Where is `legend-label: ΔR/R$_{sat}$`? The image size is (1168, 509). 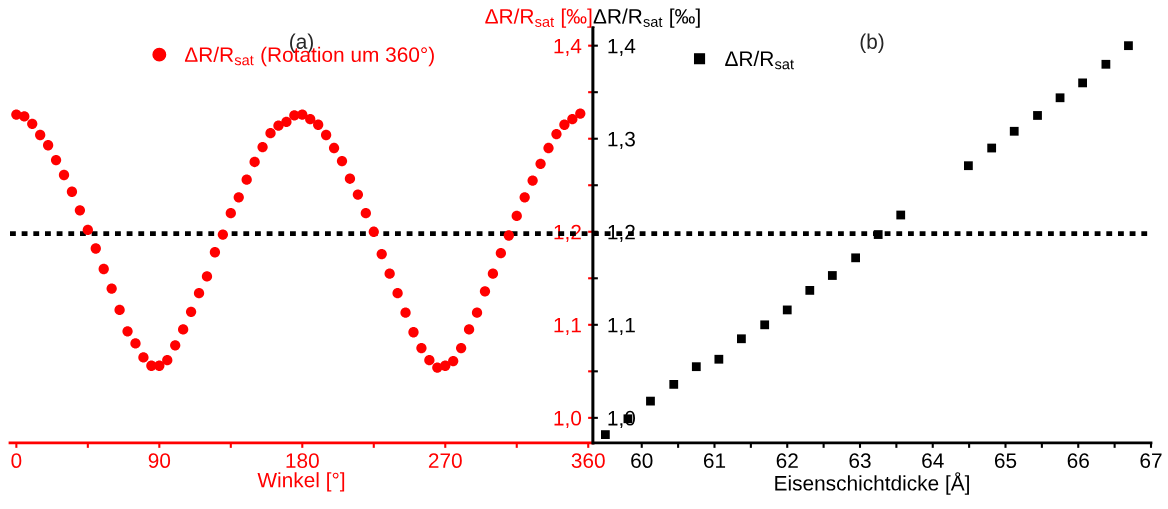
legend-label: ΔR/R$_{sat}$ is located at coordinates (759, 60).